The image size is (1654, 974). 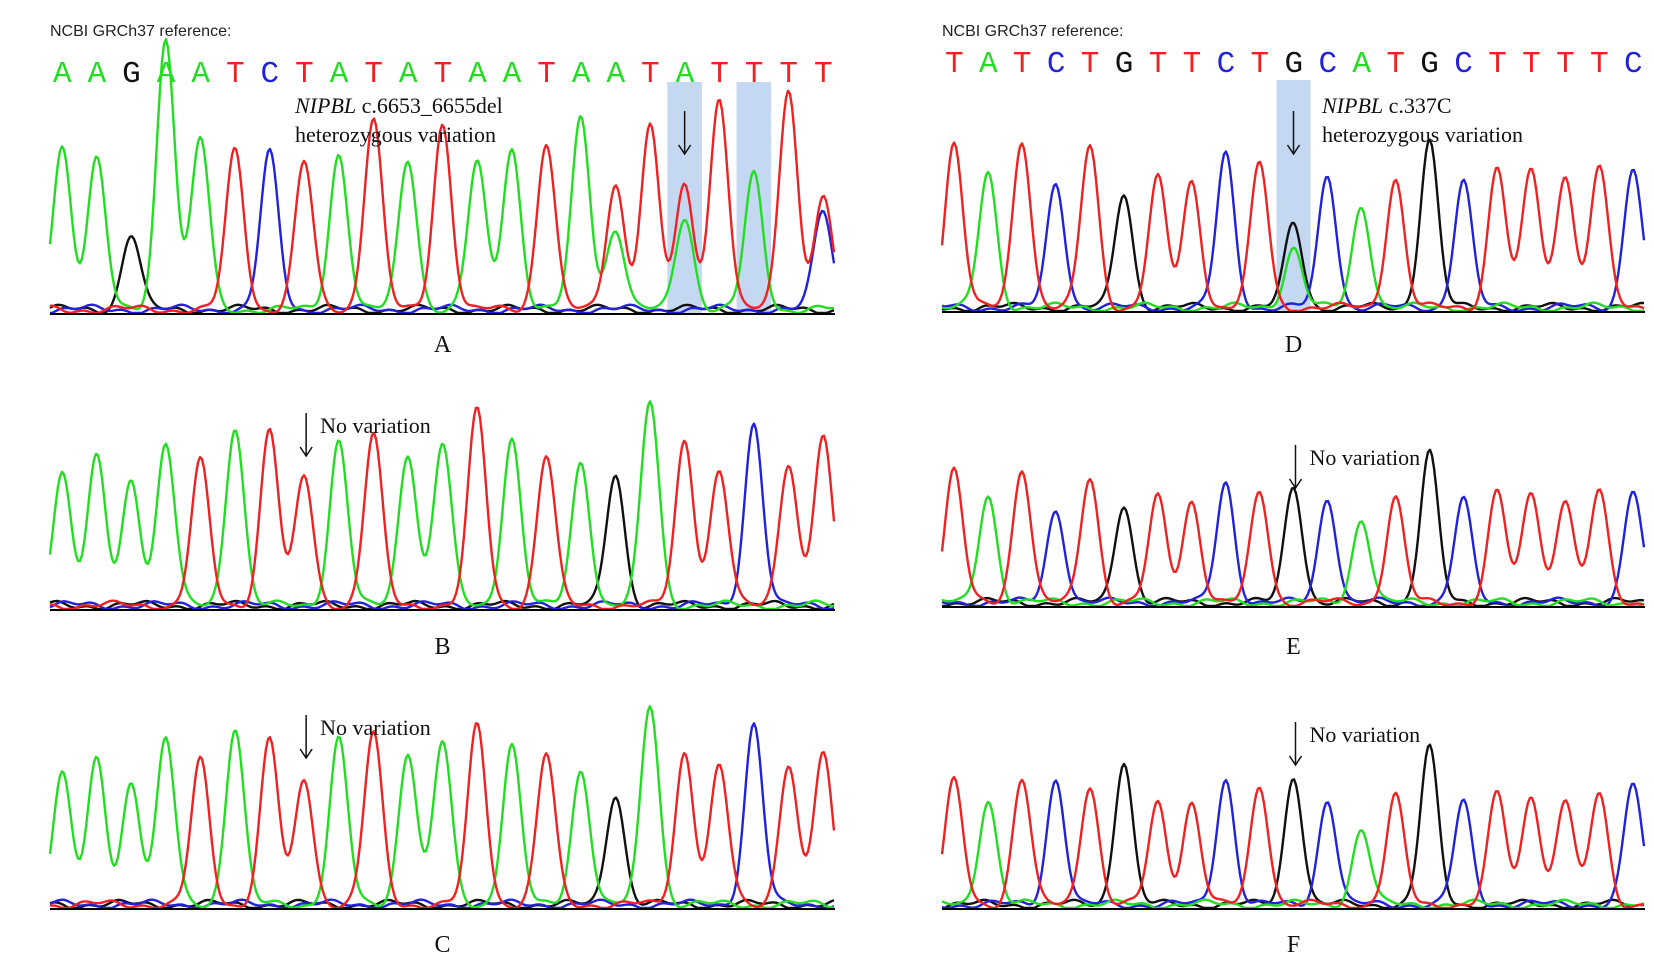 I want to click on panel-letter: C, so click(x=442, y=945).